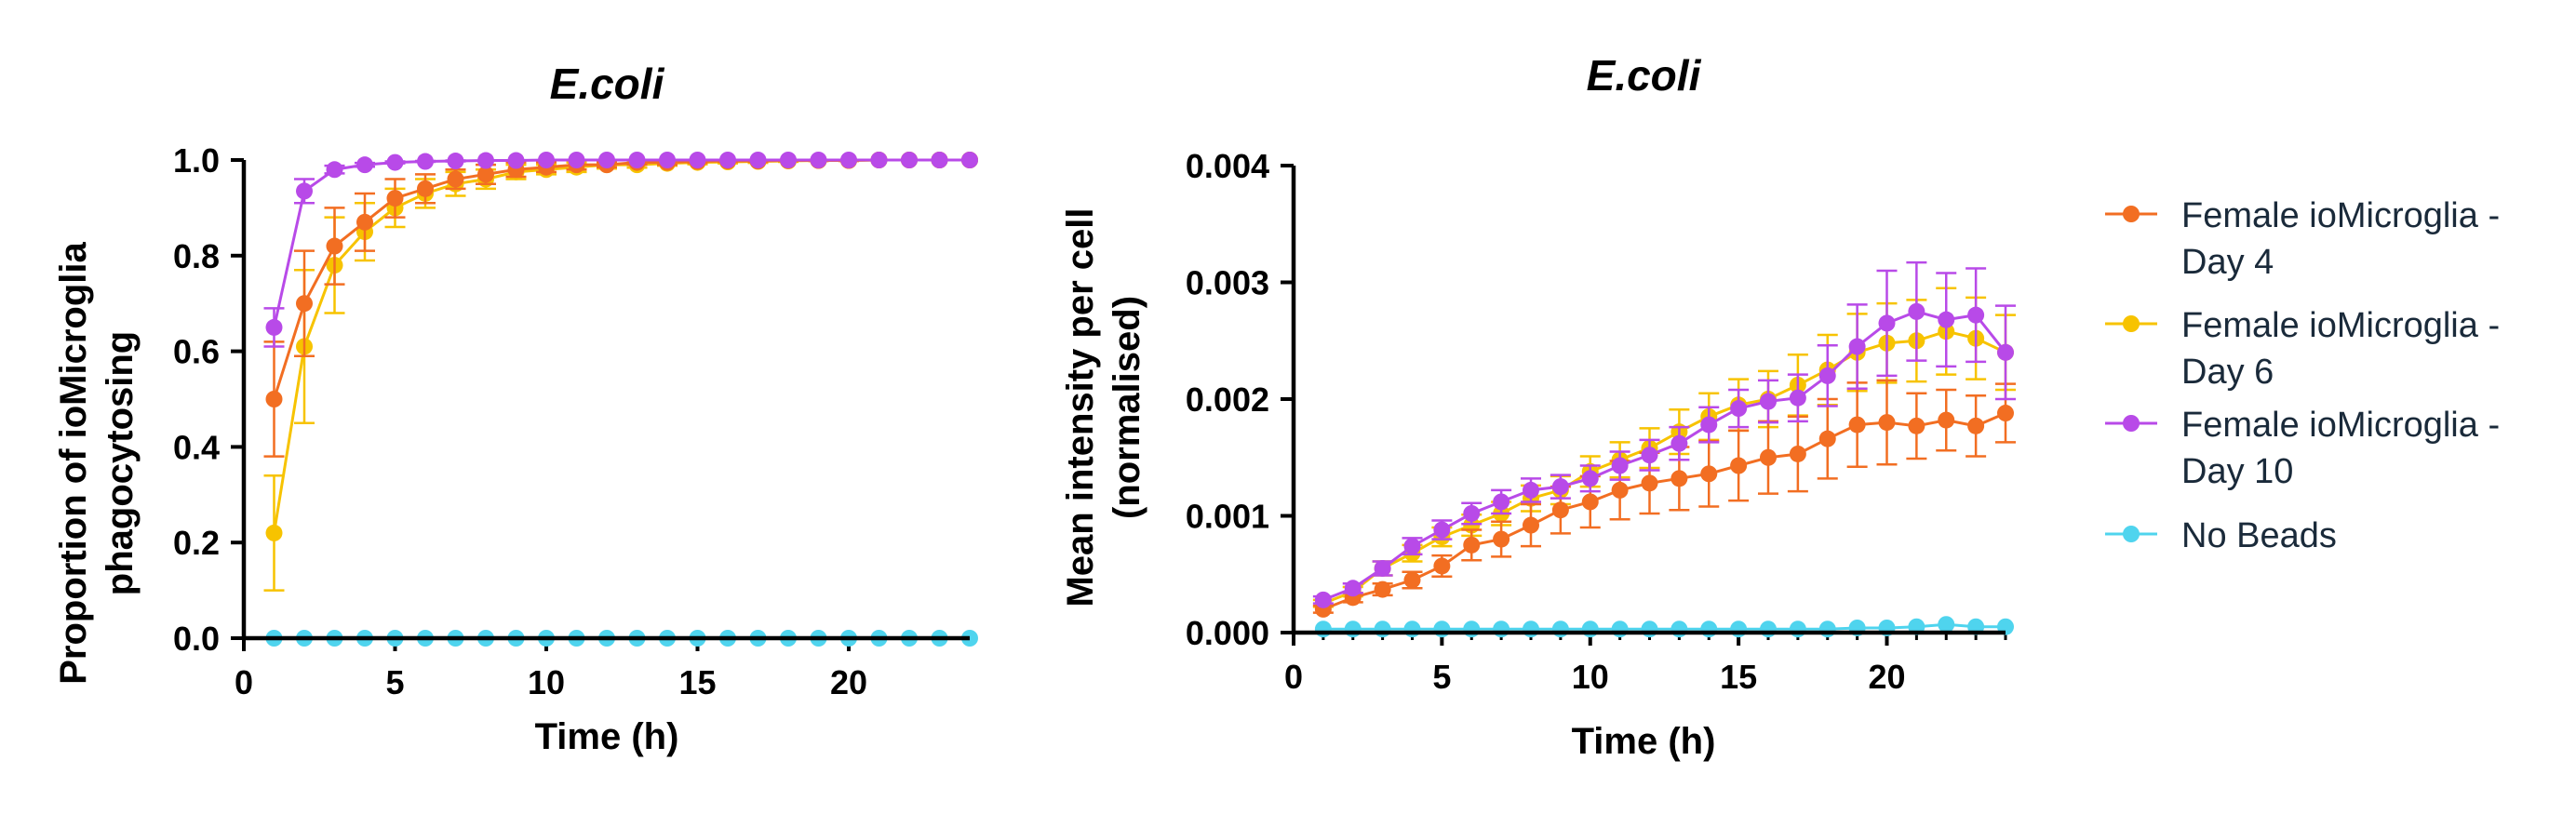  I want to click on legend-label: Female ioMicroglia -, so click(2340, 215).